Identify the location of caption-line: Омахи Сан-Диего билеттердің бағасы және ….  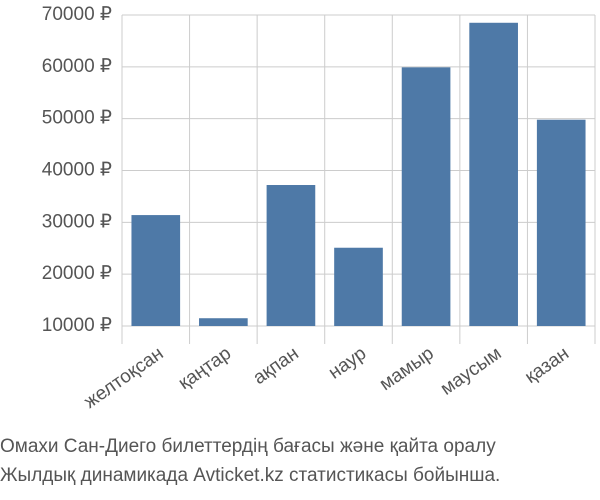
(248, 446).